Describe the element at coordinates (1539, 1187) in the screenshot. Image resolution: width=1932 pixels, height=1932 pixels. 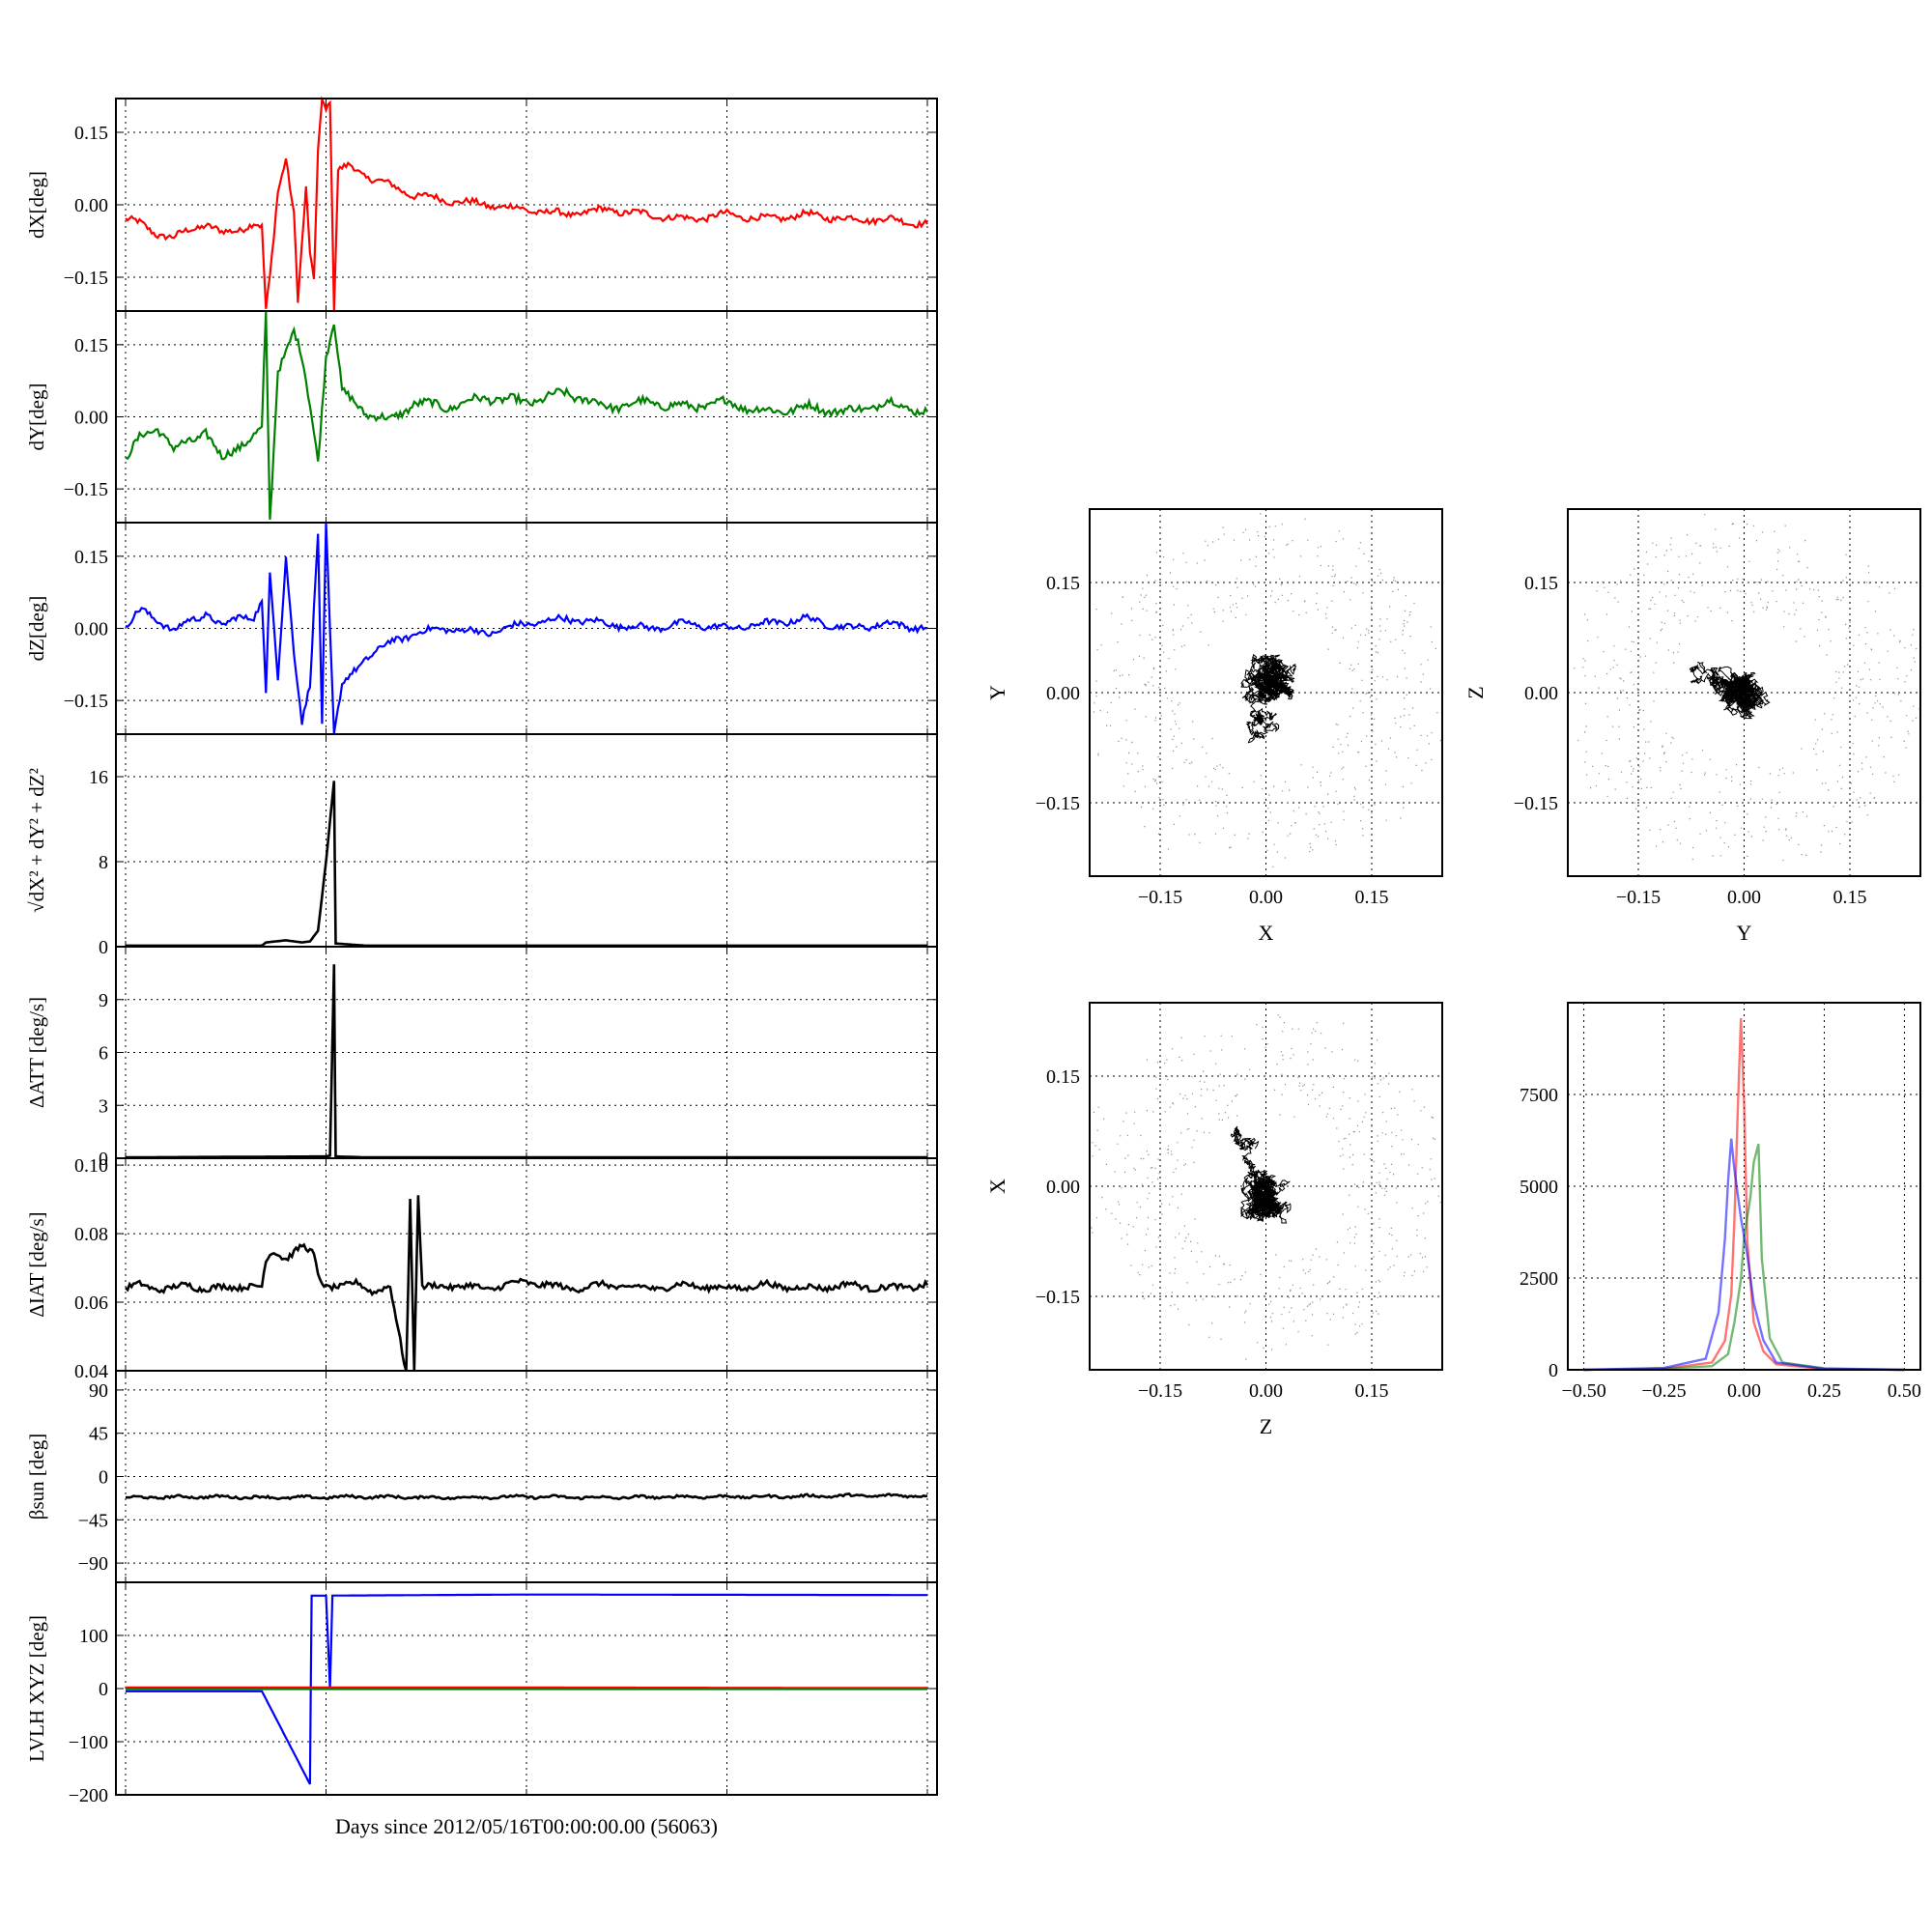
I see `y-tick-label: 5000` at that location.